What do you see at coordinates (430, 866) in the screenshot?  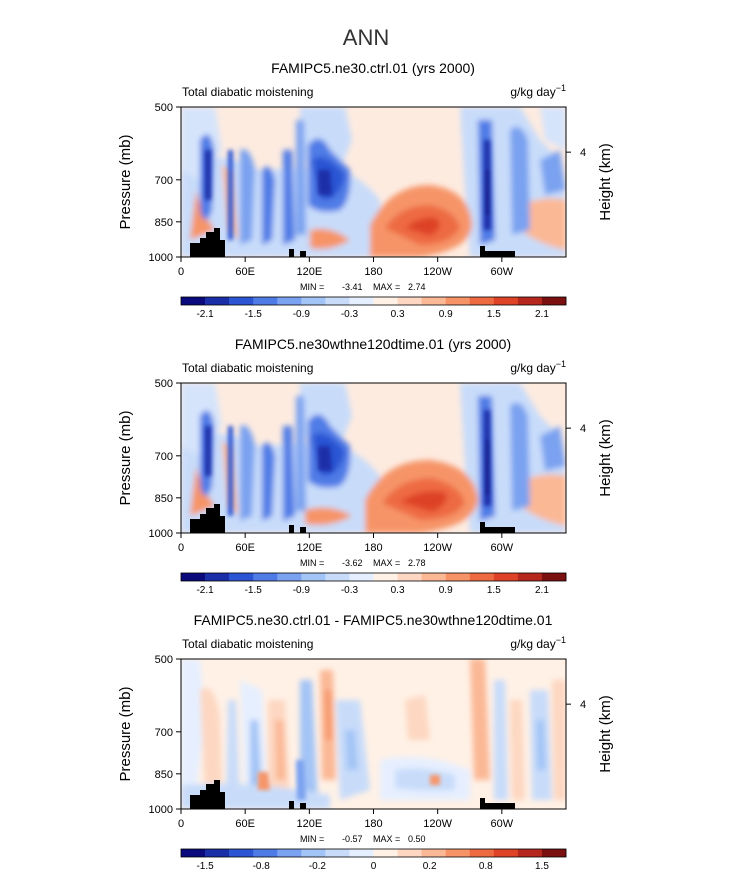 I see `colorbar-label: 0.2` at bounding box center [430, 866].